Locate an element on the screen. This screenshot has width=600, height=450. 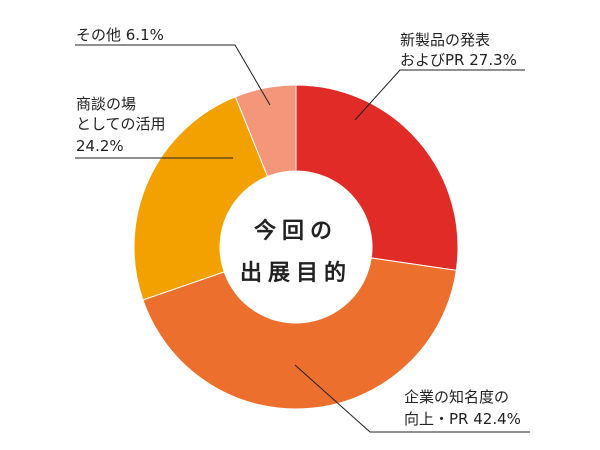
slice-label-new-products-line-1: 新製品の発表 is located at coordinates (445, 40).